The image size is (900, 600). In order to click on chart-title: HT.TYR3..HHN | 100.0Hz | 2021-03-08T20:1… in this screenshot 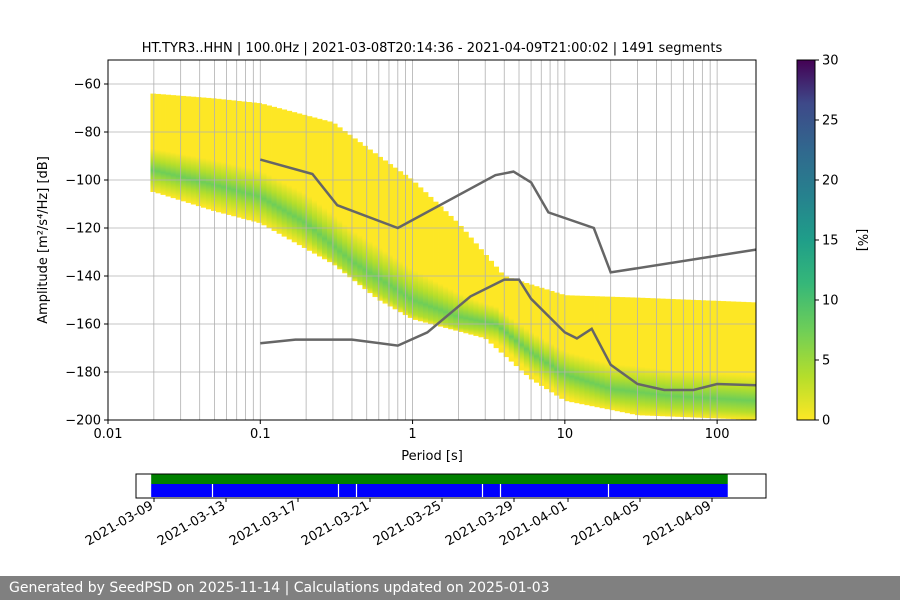, I will do `click(432, 48)`.